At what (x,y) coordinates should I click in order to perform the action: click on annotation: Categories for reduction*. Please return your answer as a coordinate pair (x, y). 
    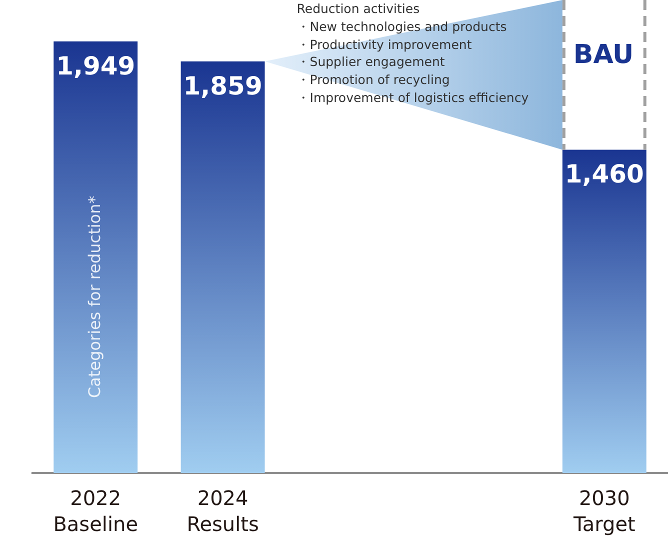
    Looking at the image, I should click on (94, 297).